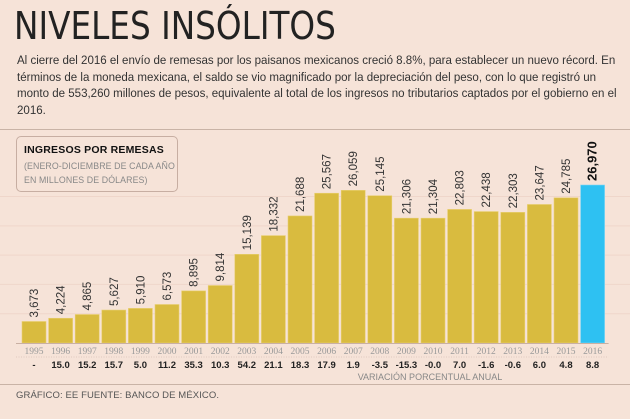 This screenshot has width=630, height=419. I want to click on variation-label-2008: -3.5, so click(380, 365).